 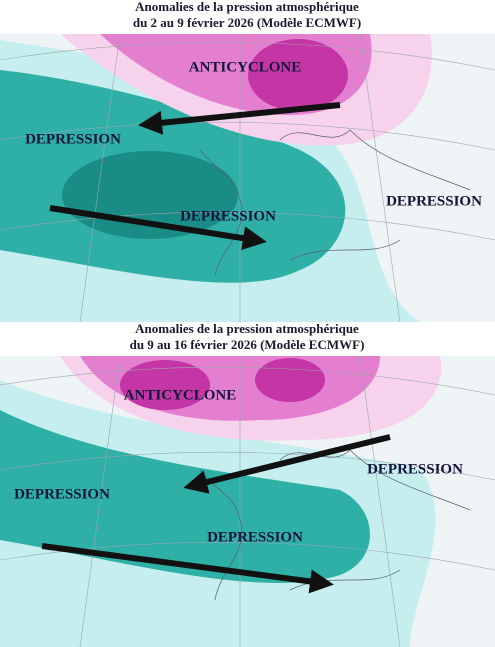 What do you see at coordinates (247, 22) in the screenshot?
I see `panel-title: du 2 au 9 février 2026 (Modèle ECMWF)` at bounding box center [247, 22].